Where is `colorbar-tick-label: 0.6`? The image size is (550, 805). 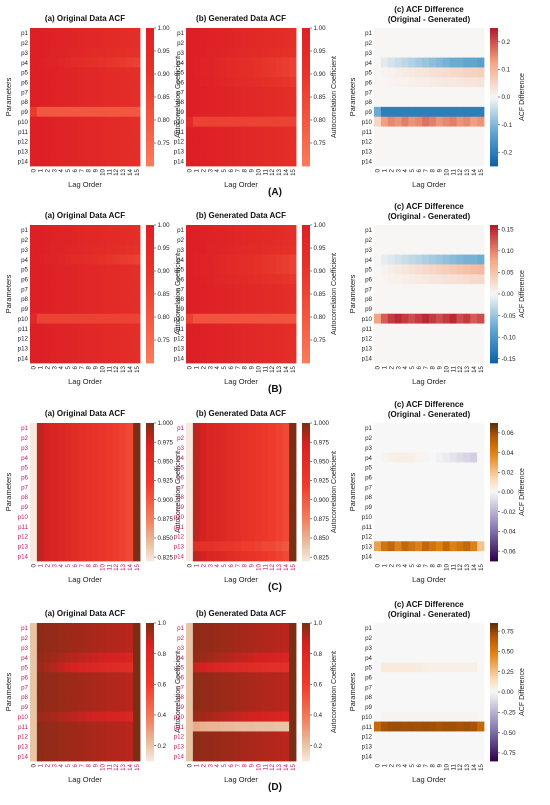 colorbar-tick-label: 0.6 is located at coordinates (162, 685).